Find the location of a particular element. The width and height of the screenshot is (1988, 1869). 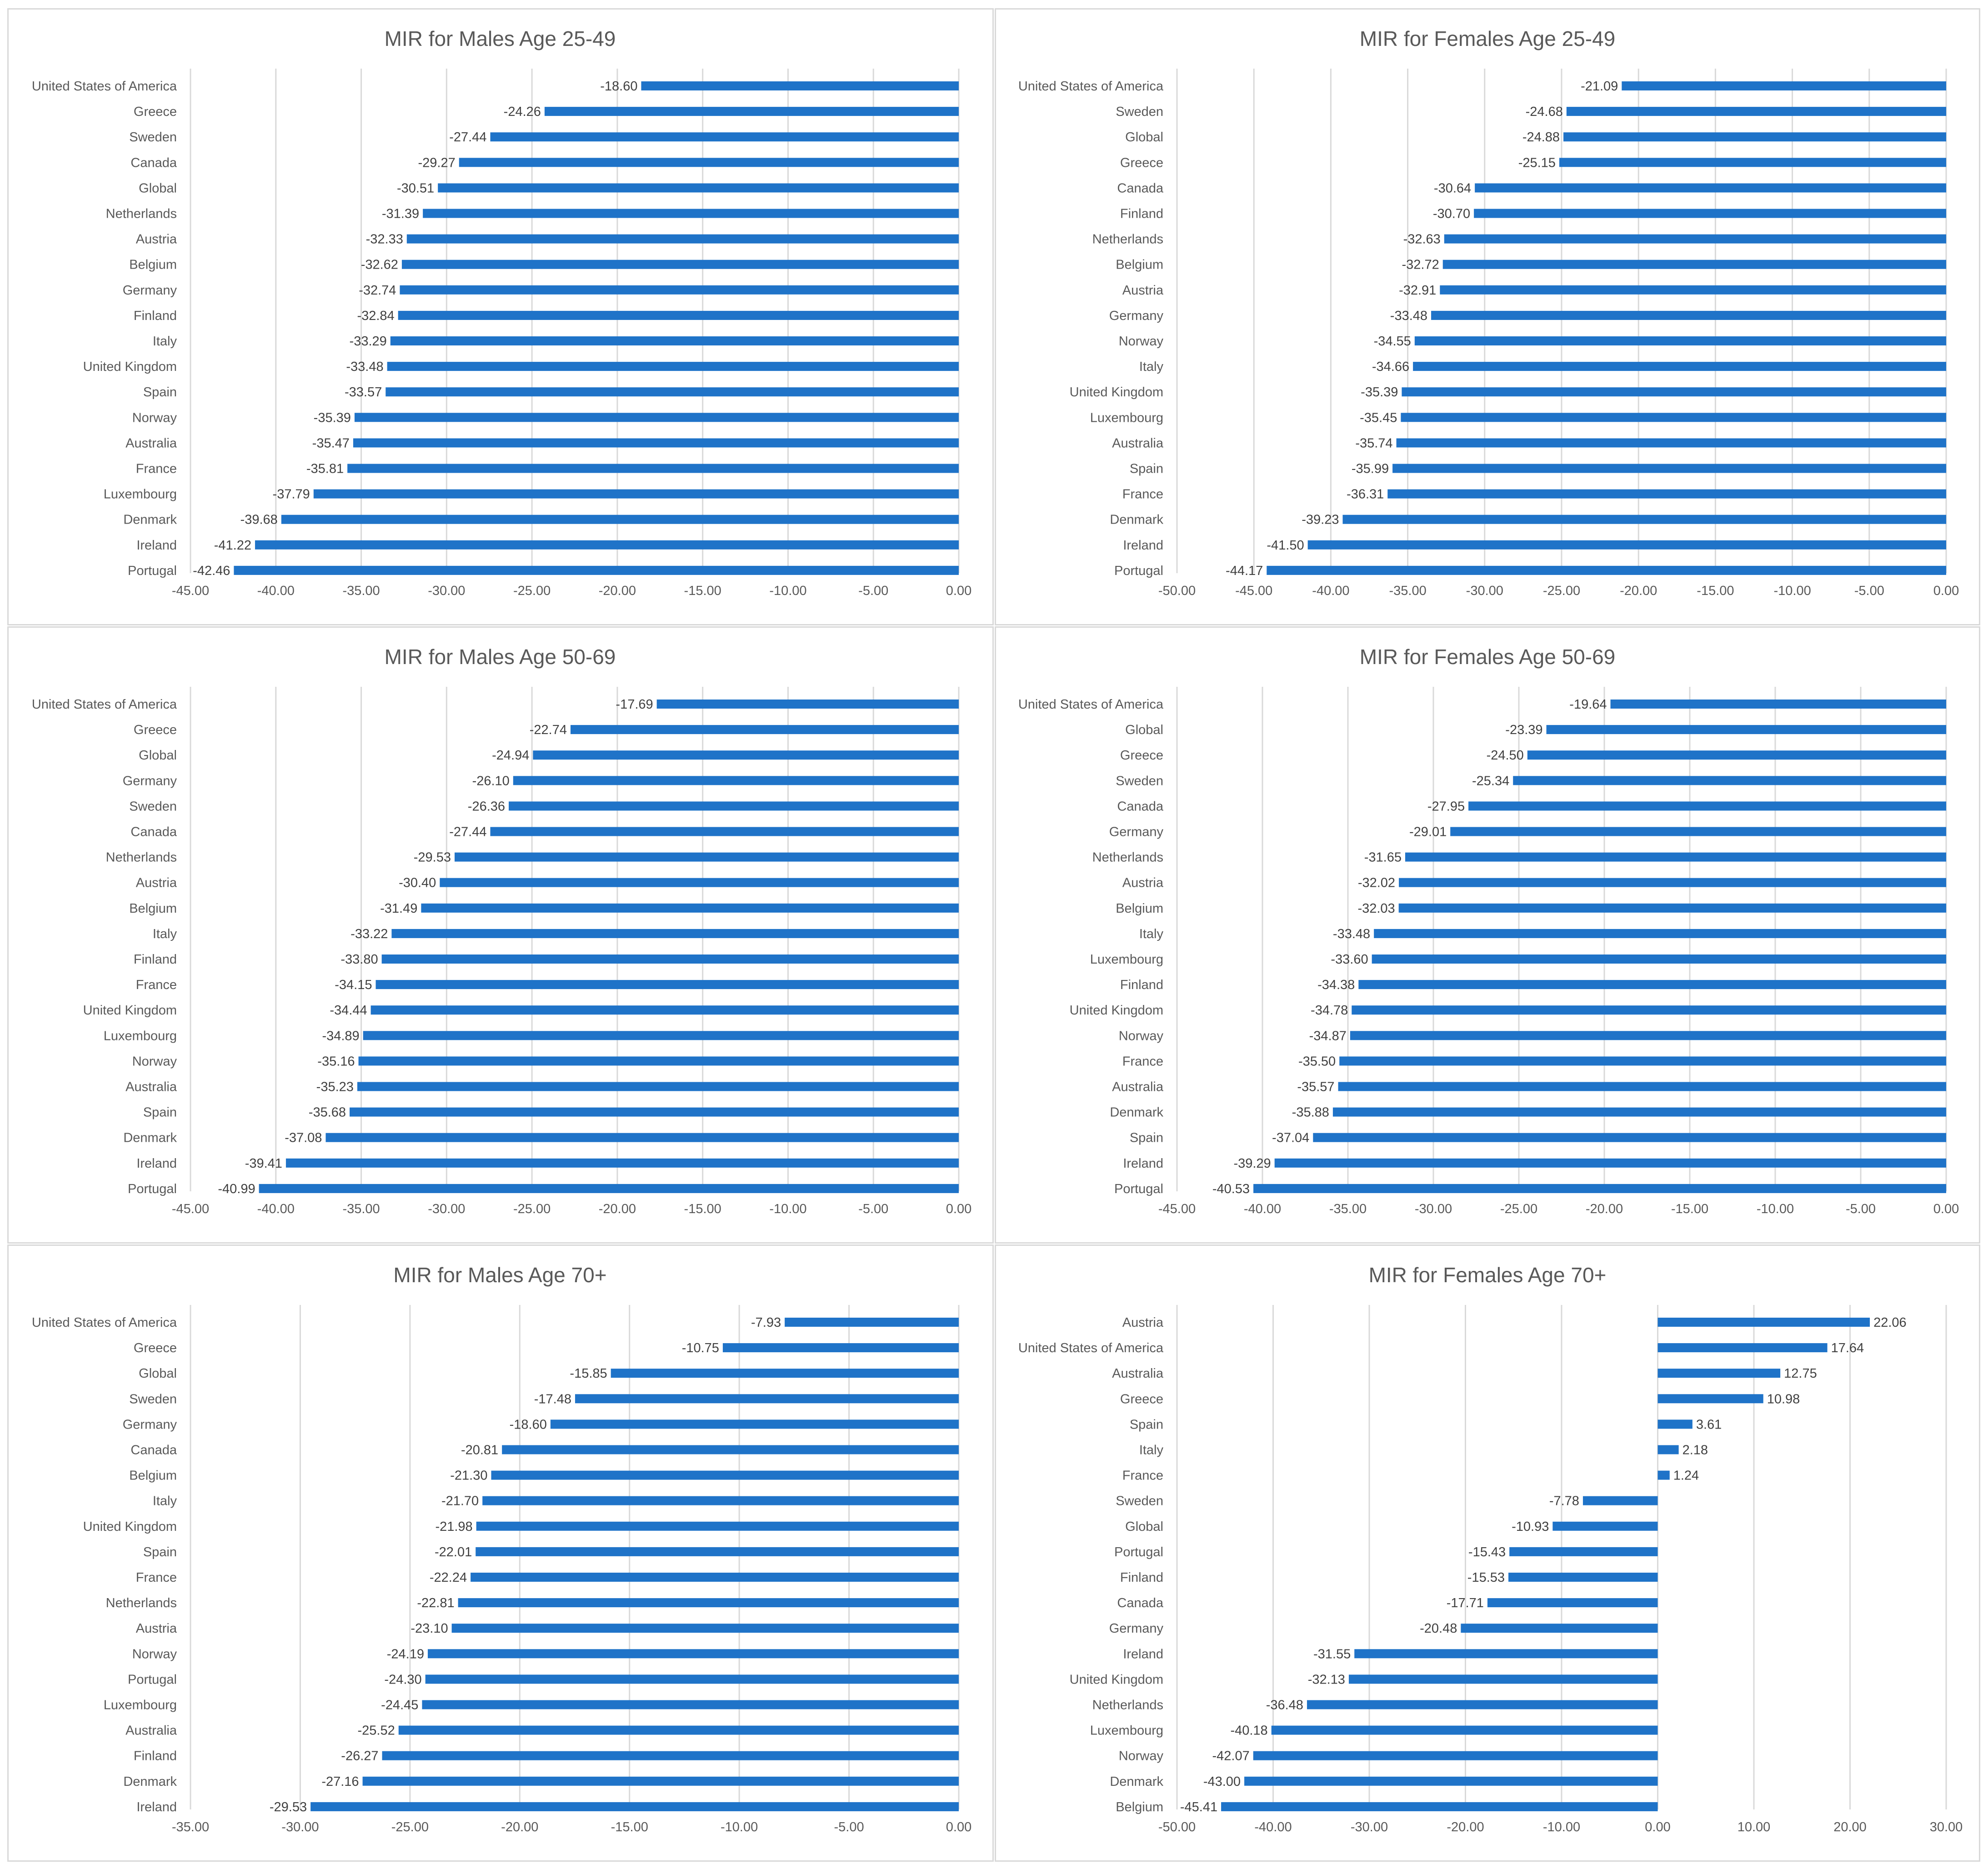

category-label: United Kingdom is located at coordinates (1116, 1010).